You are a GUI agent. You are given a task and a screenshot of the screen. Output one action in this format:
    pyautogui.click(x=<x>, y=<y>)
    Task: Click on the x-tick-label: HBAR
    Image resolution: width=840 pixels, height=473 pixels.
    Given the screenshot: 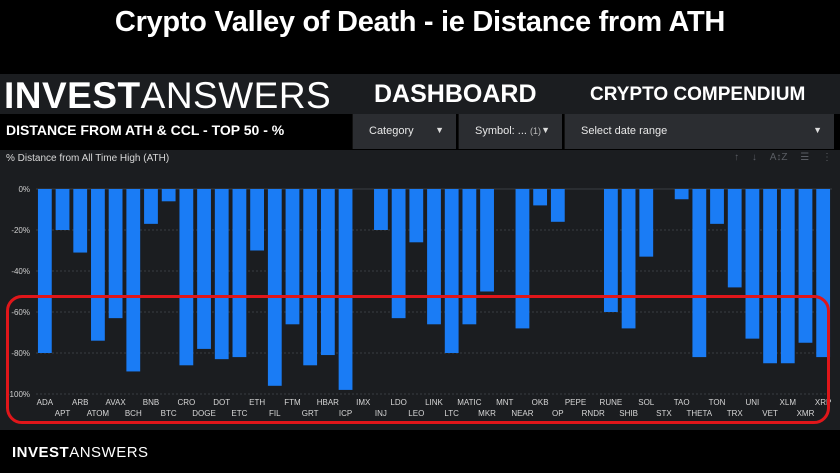 What is the action you would take?
    pyautogui.click(x=328, y=402)
    